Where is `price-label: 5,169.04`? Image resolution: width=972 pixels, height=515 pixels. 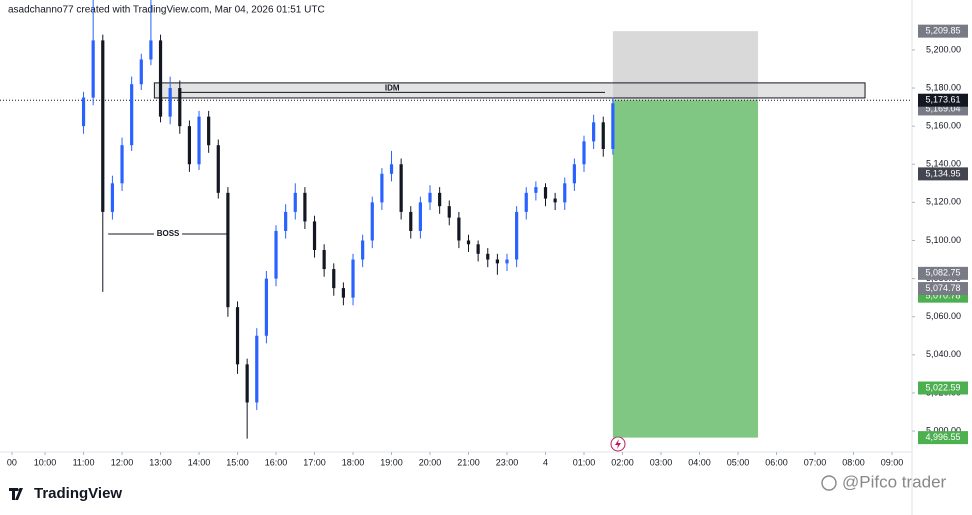 price-label: 5,169.04 is located at coordinates (942, 108).